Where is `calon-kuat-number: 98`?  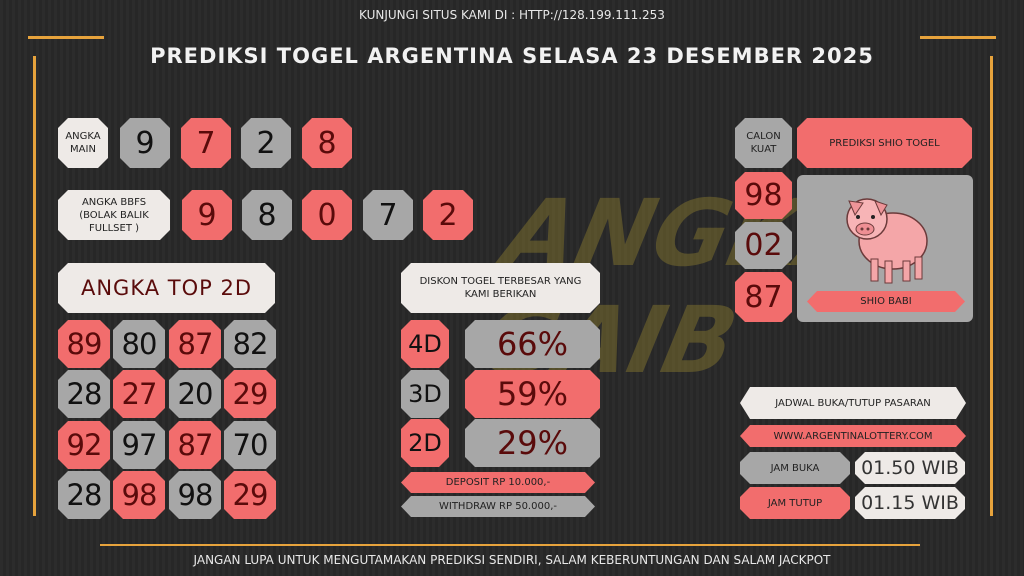
calon-kuat-number: 98 is located at coordinates (763, 195).